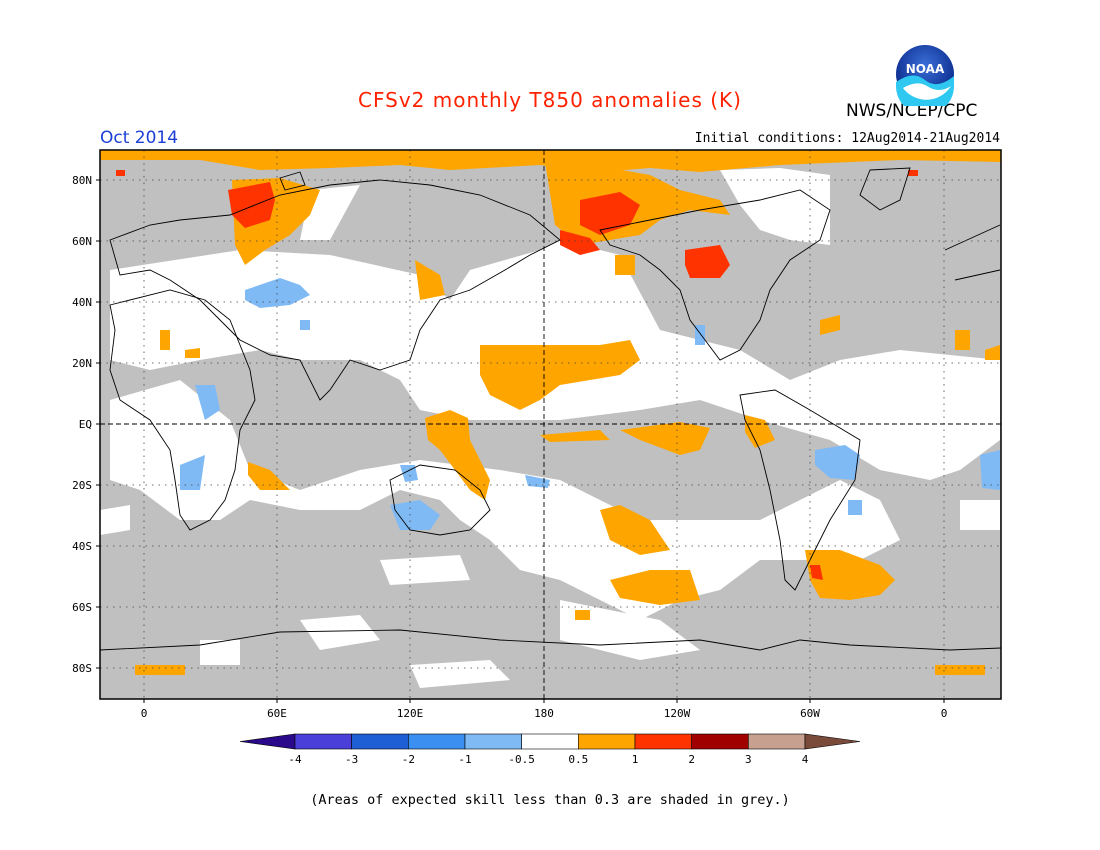  I want to click on latitude-labels: 80N 60N 40N 20N EQ 20S 40S 60S 80S, so click(82, 424).